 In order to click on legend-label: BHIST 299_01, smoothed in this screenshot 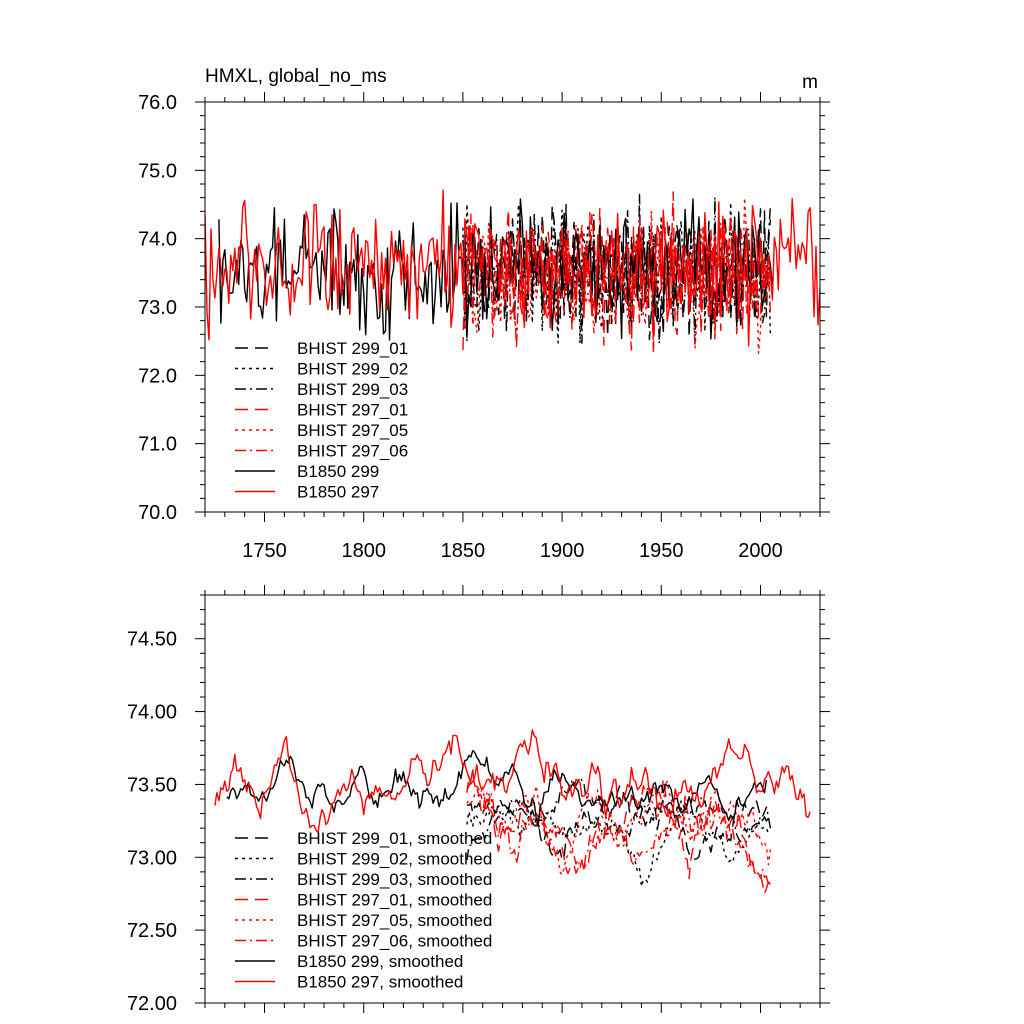, I will do `click(394, 838)`.